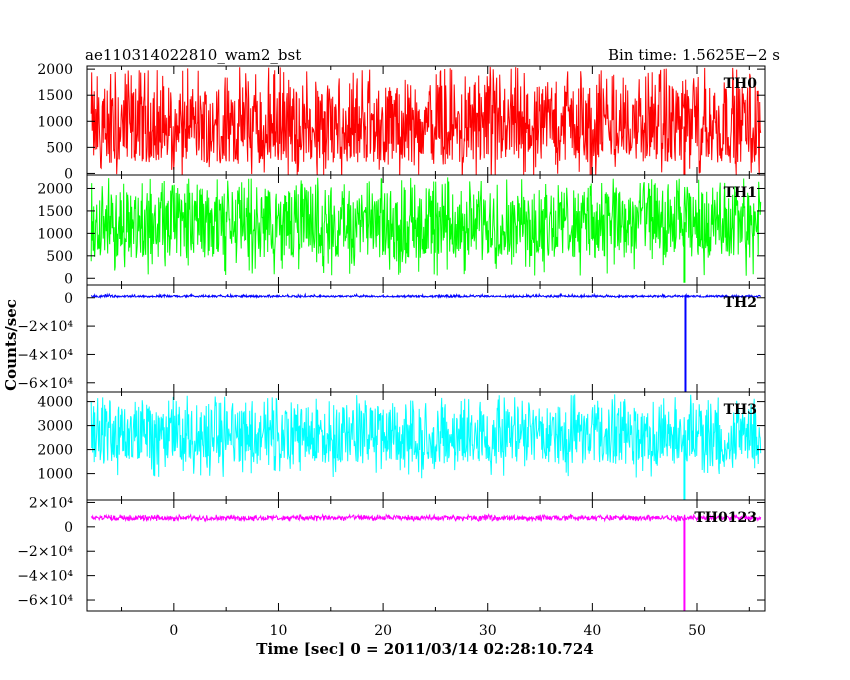 Image resolution: width=850 pixels, height=680 pixels. I want to click on x-tick-label: 30, so click(488, 631).